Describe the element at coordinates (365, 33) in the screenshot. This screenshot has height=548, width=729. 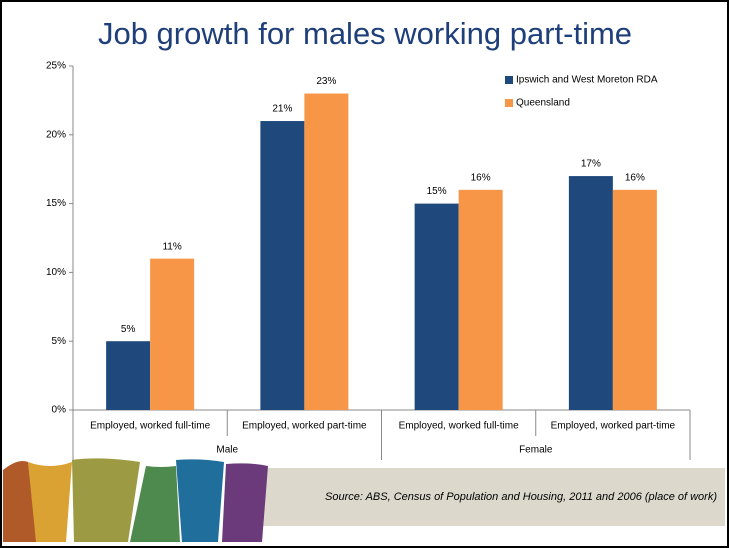
I see `chart-title: Job growth for males working part-time` at that location.